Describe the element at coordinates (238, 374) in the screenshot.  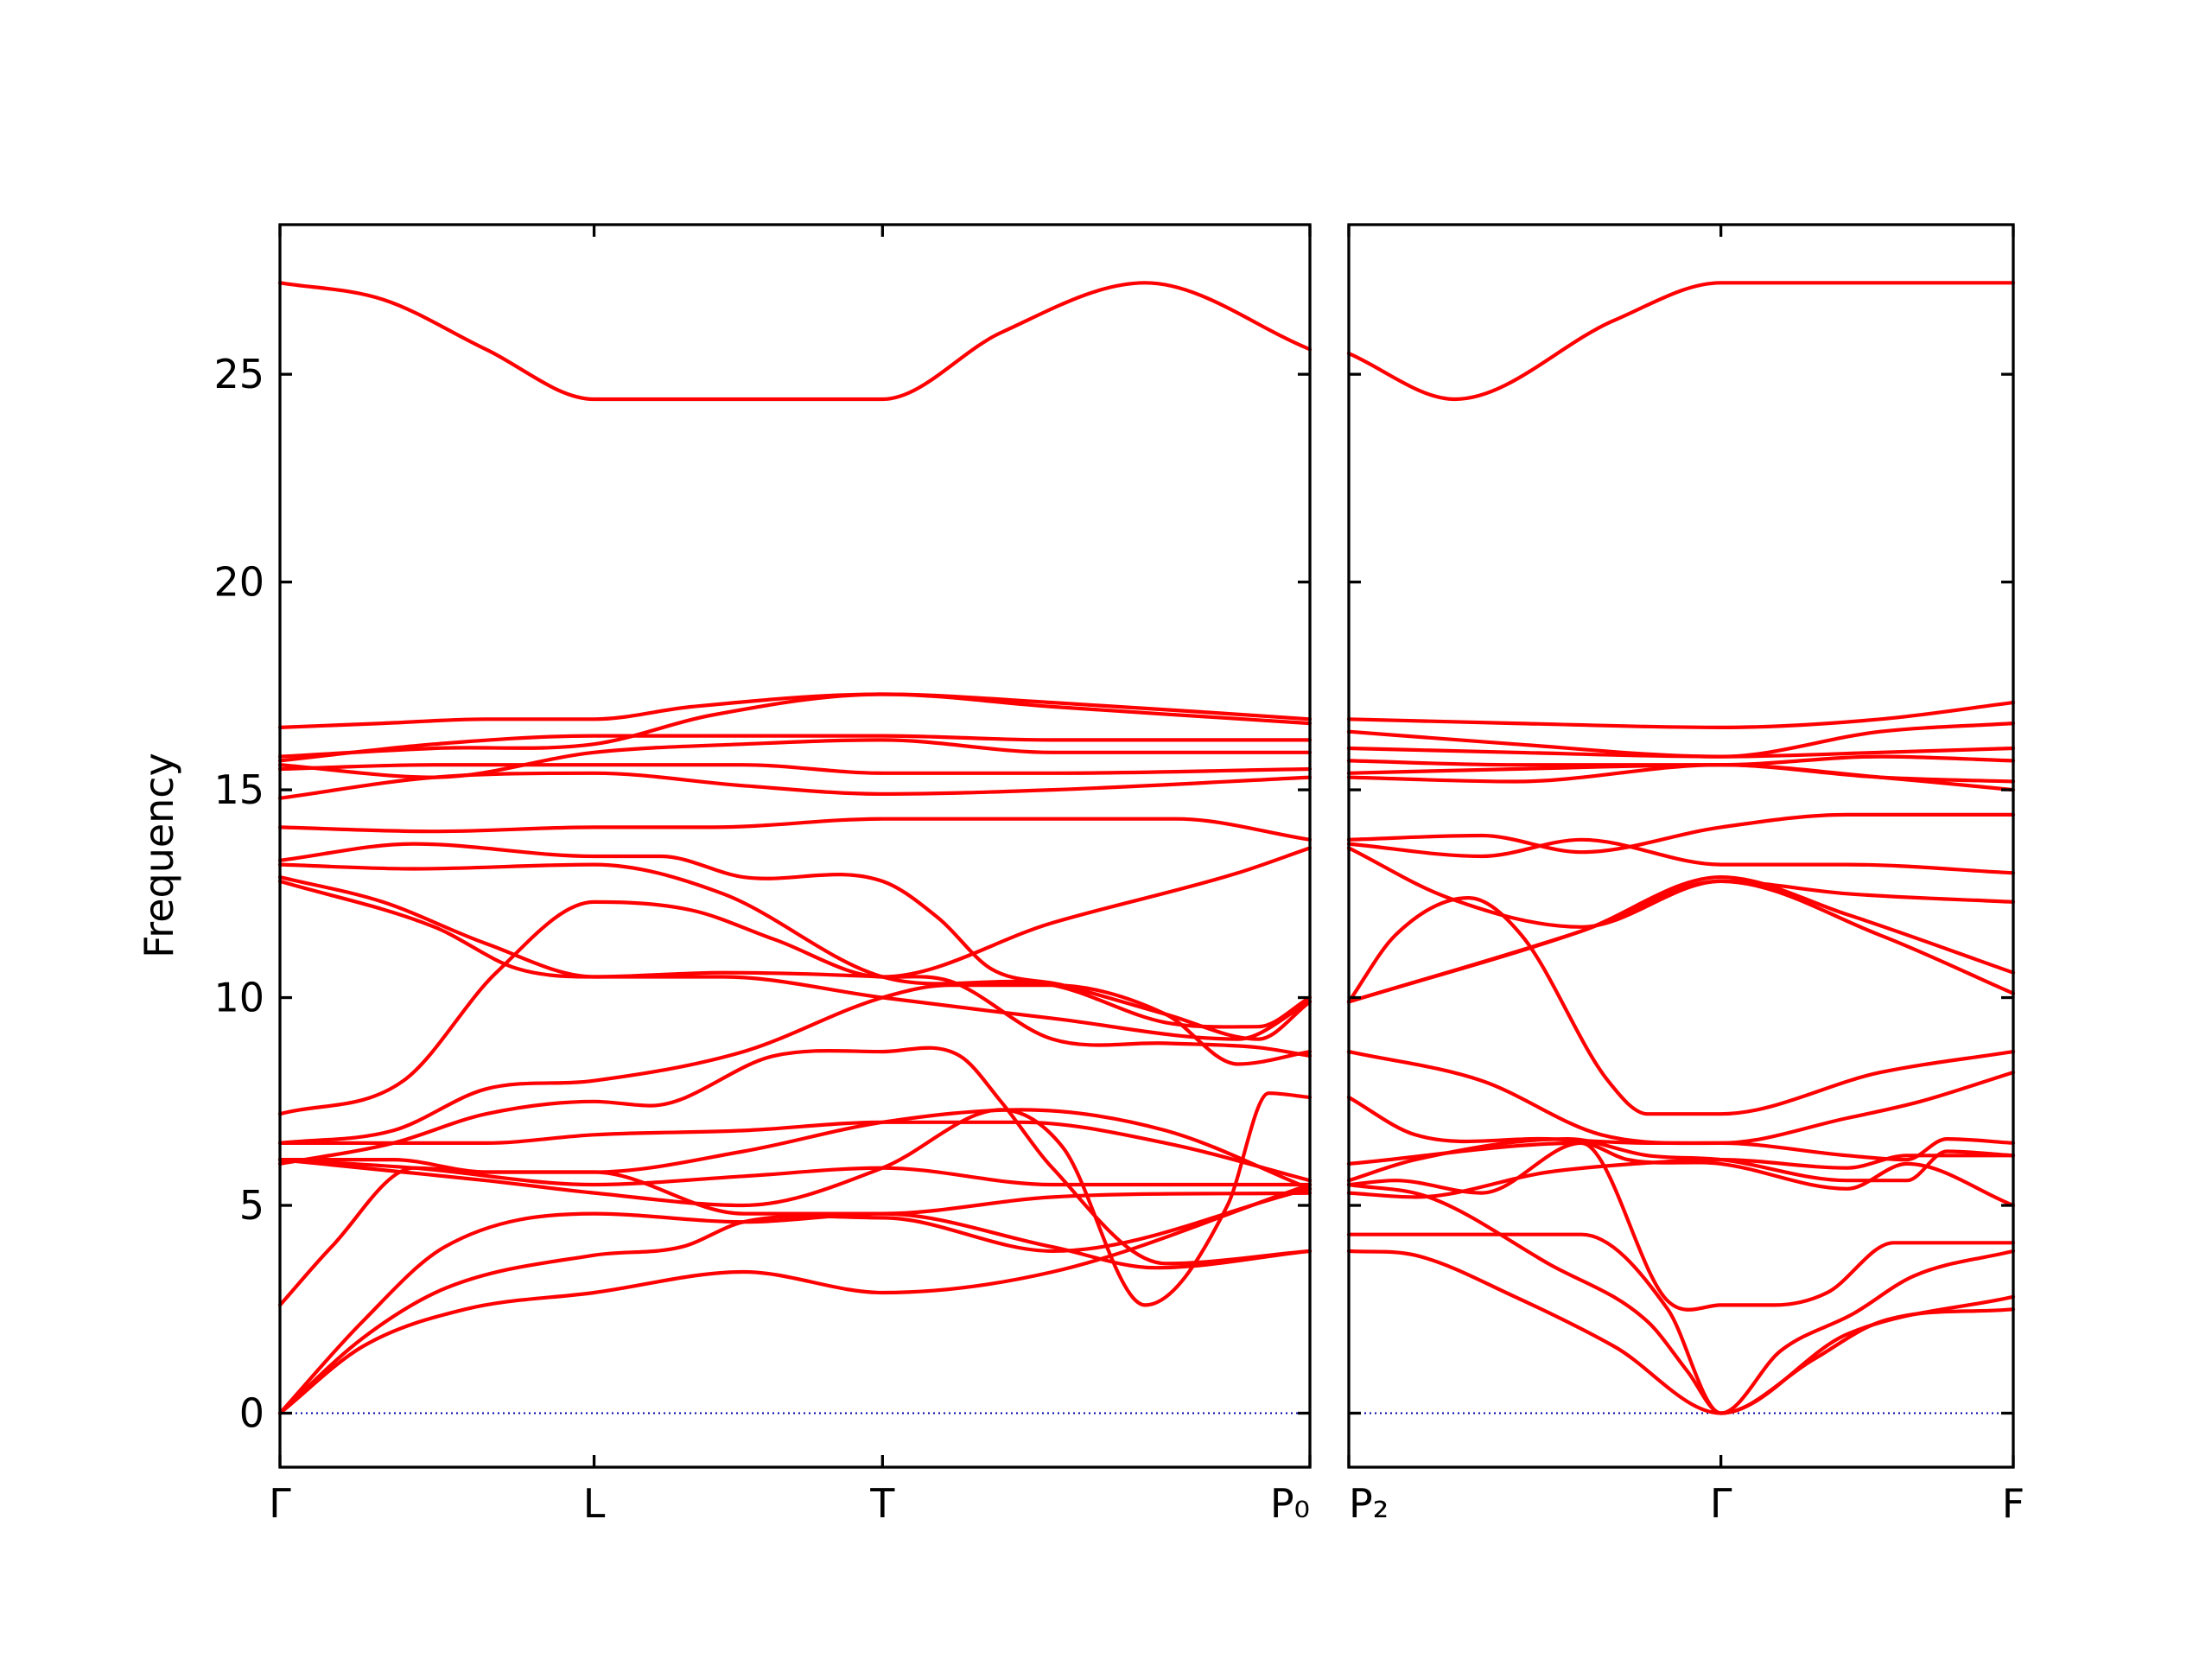
I see `y-tick-label: 25` at that location.